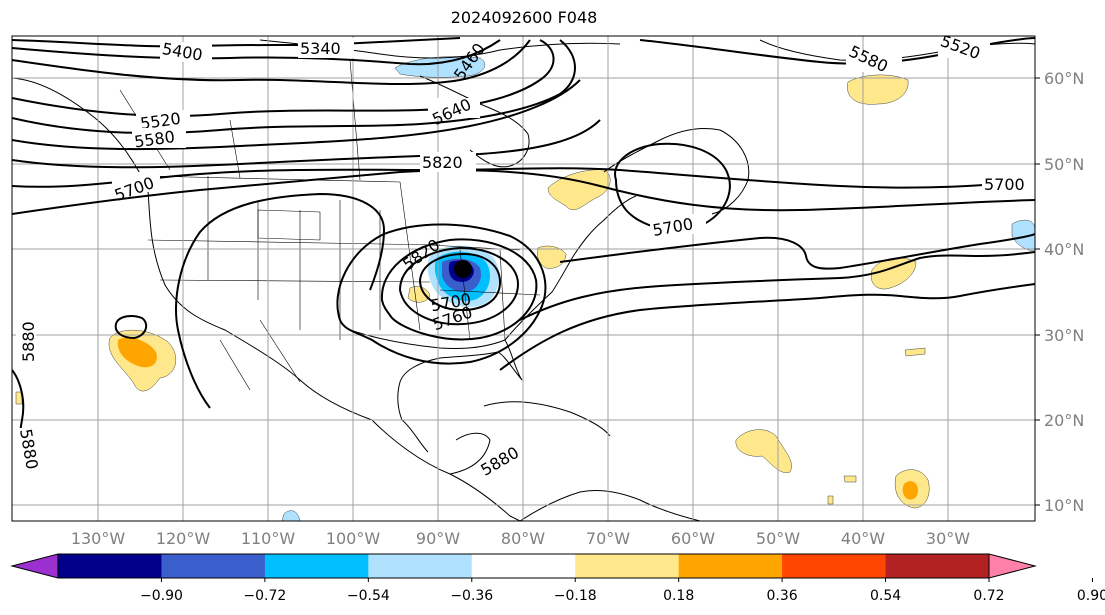  Describe the element at coordinates (777, 286) in the screenshot. I see `contour-atlantic-lower` at that location.